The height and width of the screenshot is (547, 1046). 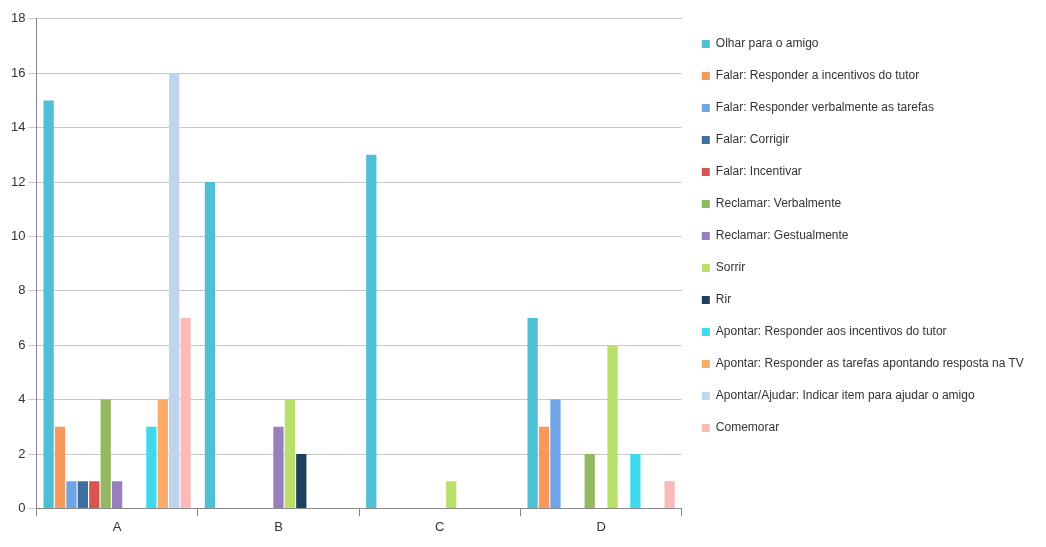 What do you see at coordinates (18, 72) in the screenshot?
I see `y-tick-label: 16` at bounding box center [18, 72].